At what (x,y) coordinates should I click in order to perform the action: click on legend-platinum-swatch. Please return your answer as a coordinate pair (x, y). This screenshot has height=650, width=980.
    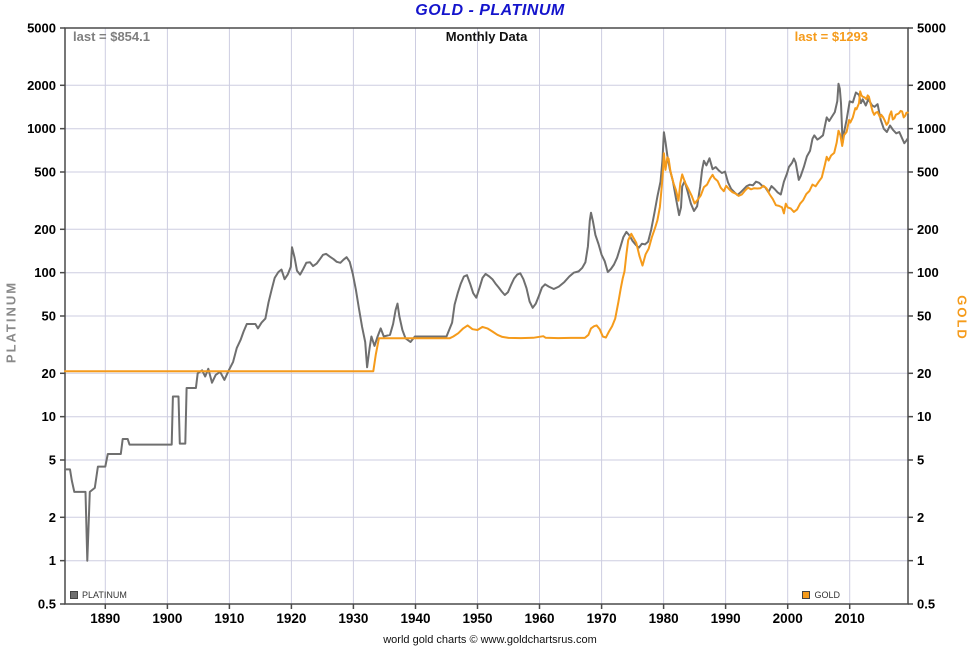
    Looking at the image, I should click on (74, 595).